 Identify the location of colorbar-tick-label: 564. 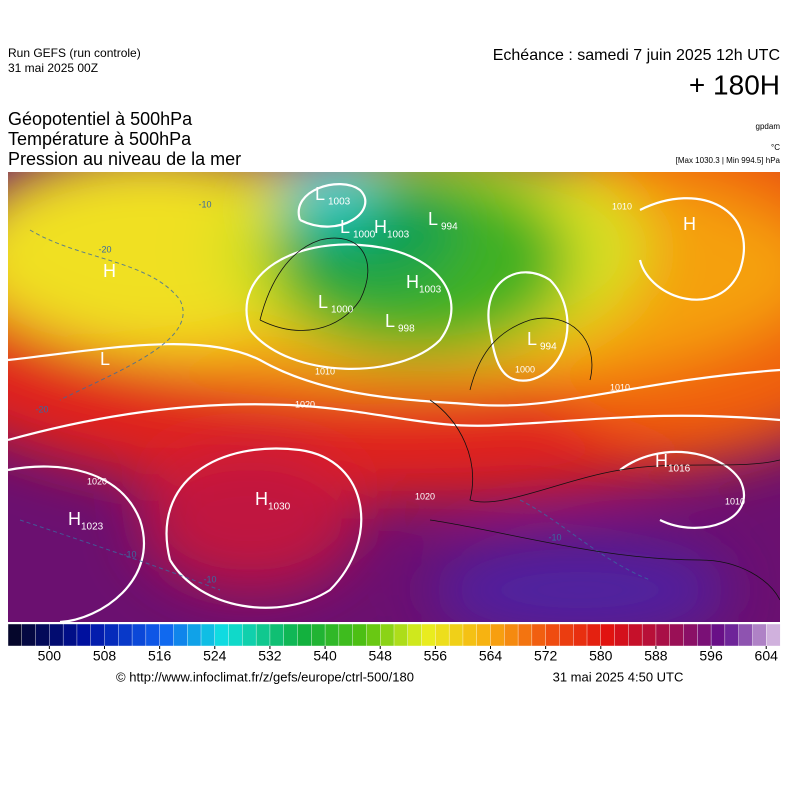
(491, 656).